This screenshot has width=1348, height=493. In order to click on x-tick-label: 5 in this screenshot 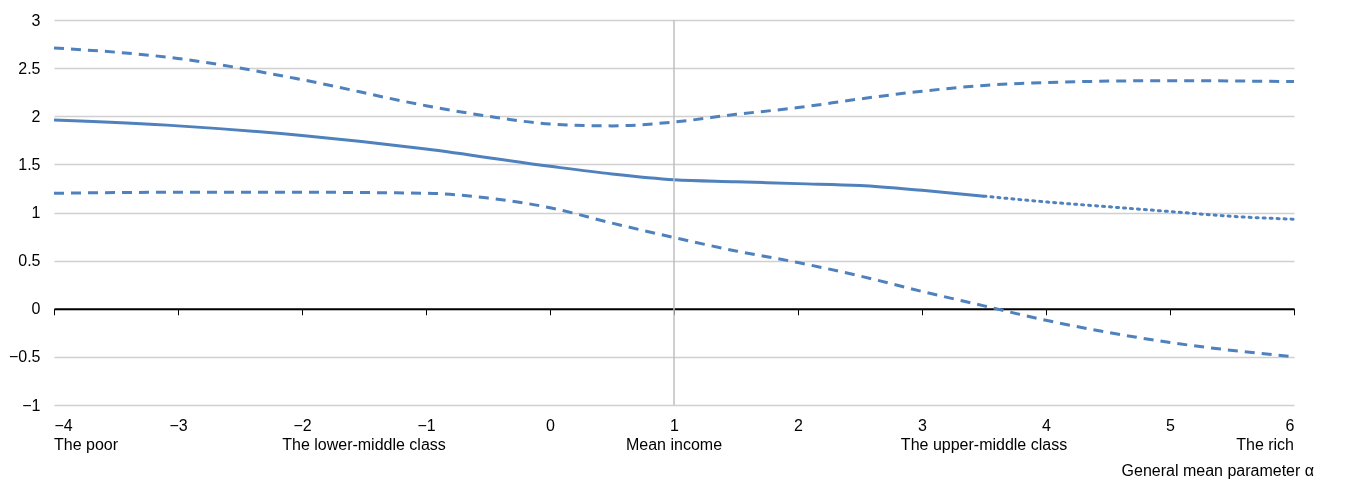, I will do `click(1171, 425)`.